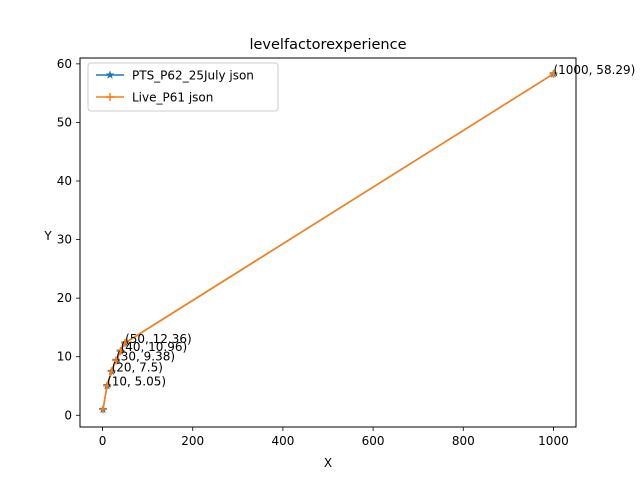 Image resolution: width=640 pixels, height=480 pixels. What do you see at coordinates (64, 298) in the screenshot?
I see `y-tick-label: 20` at bounding box center [64, 298].